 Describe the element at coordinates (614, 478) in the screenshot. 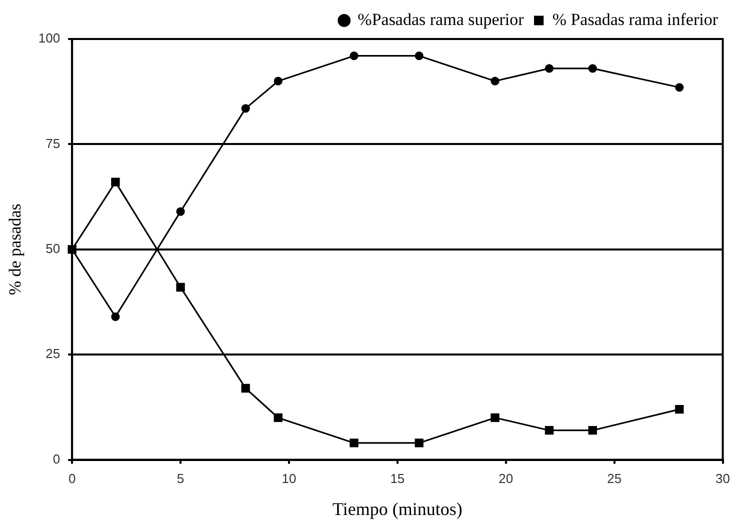

I see `x-tick-label: 25` at that location.